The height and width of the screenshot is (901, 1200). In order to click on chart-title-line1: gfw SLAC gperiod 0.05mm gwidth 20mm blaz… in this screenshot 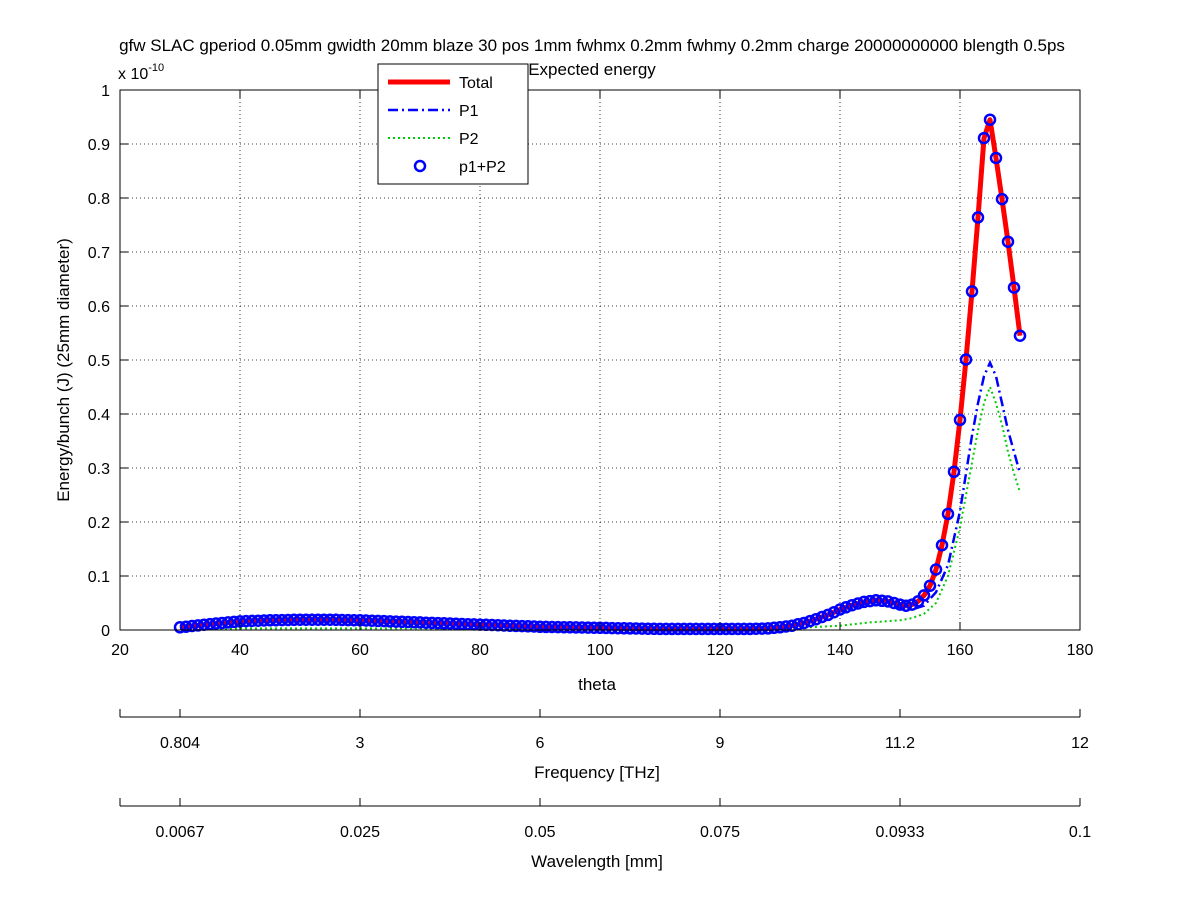, I will do `click(592, 45)`.